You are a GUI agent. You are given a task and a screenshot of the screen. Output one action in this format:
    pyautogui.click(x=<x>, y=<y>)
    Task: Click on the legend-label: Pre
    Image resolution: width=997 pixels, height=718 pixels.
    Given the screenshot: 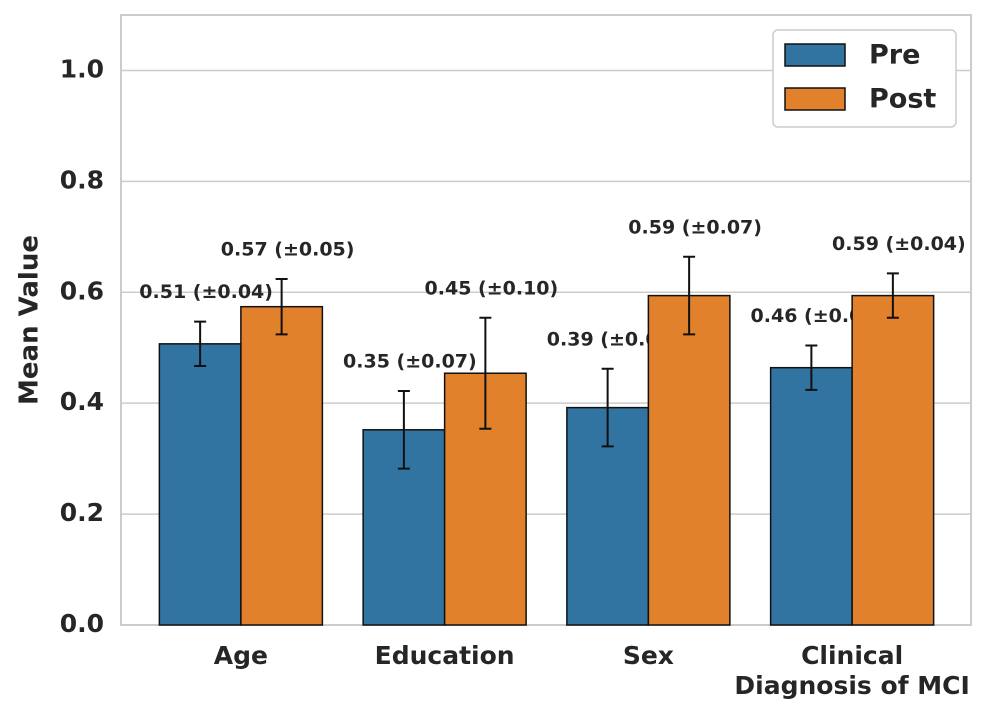 What is the action you would take?
    pyautogui.click(x=894, y=55)
    